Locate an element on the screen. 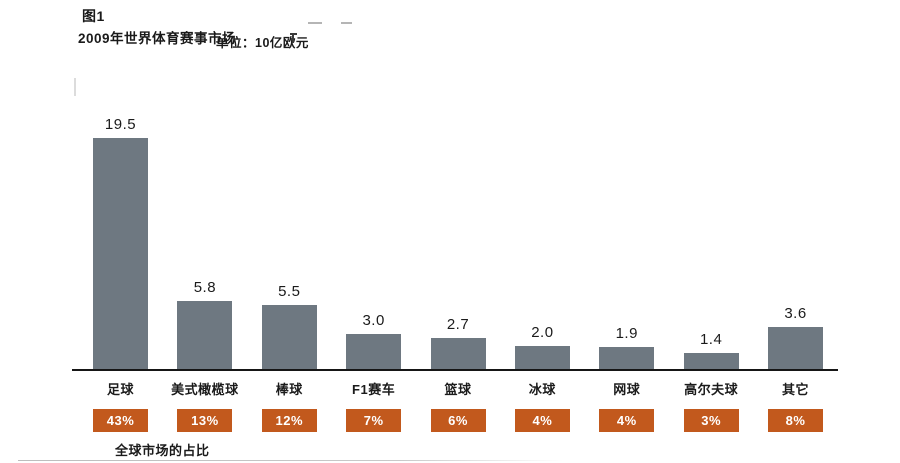  y-axis-ghost-tick is located at coordinates (75, 87).